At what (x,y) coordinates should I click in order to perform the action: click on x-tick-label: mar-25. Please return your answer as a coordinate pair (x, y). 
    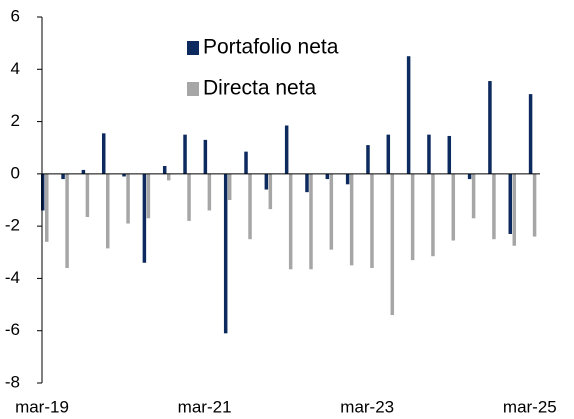
    Looking at the image, I should click on (530, 406).